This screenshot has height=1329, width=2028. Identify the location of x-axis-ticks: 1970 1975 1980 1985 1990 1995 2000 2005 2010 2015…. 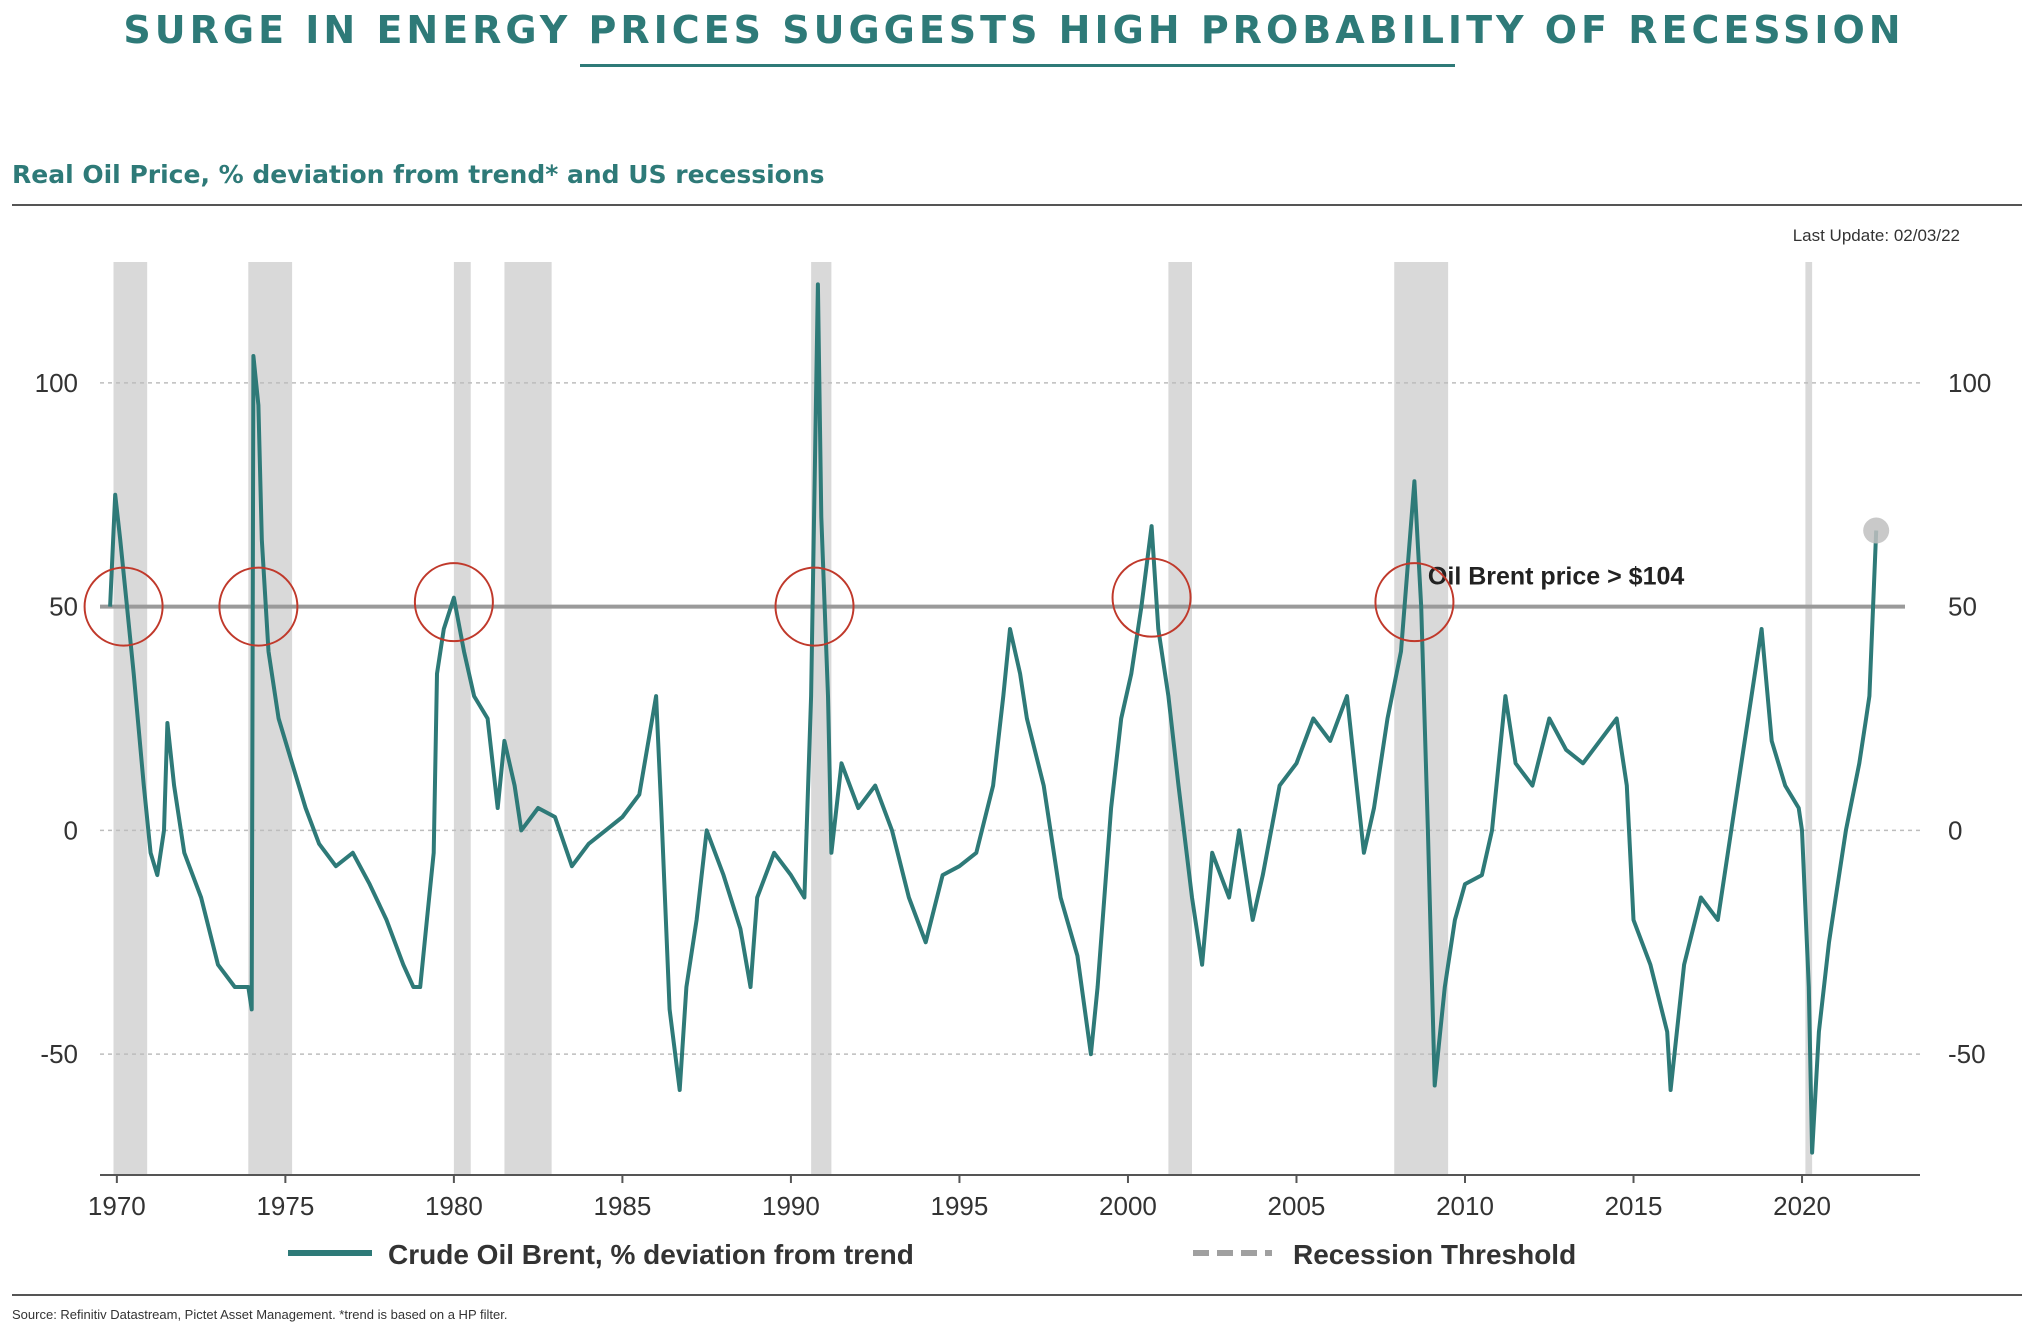
(959, 1198).